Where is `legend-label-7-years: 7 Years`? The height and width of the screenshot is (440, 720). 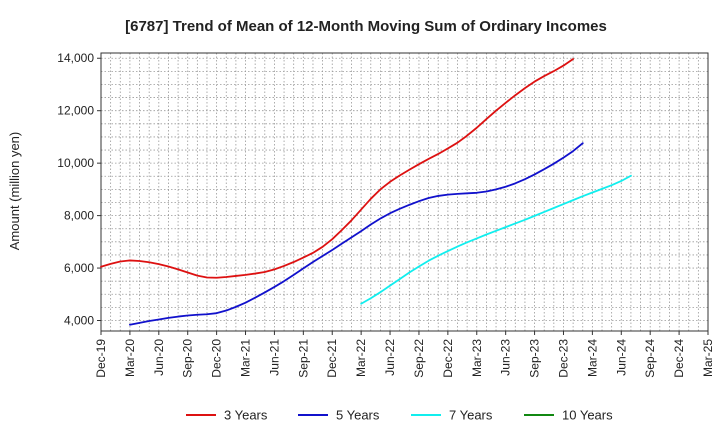
legend-label-7-years: 7 Years is located at coordinates (471, 415).